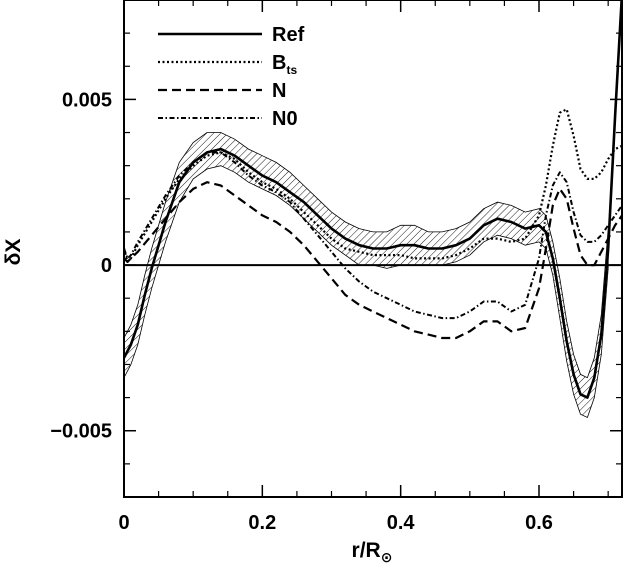  Describe the element at coordinates (291, 70) in the screenshot. I see `legend-label-subscript: ts` at that location.